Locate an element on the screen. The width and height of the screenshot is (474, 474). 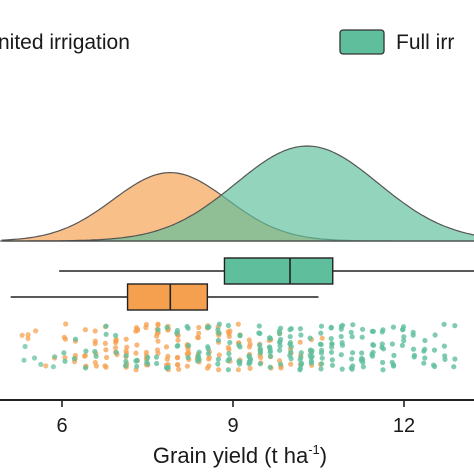
box-full is located at coordinates (278, 271).